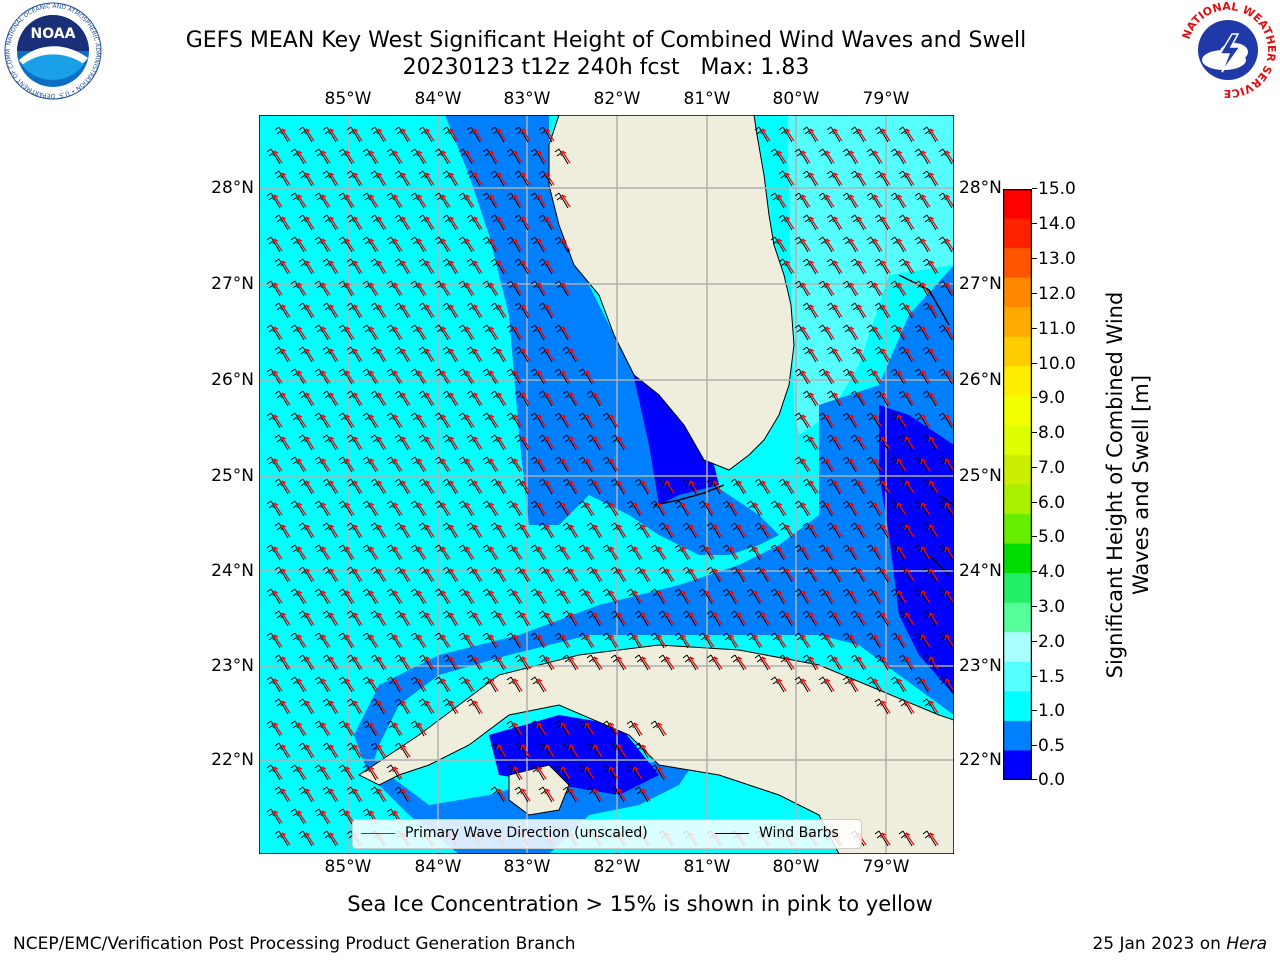 The image size is (1280, 960). What do you see at coordinates (1048, 537) in the screenshot?
I see `colorbar-tick-label: 5.0` at bounding box center [1048, 537].